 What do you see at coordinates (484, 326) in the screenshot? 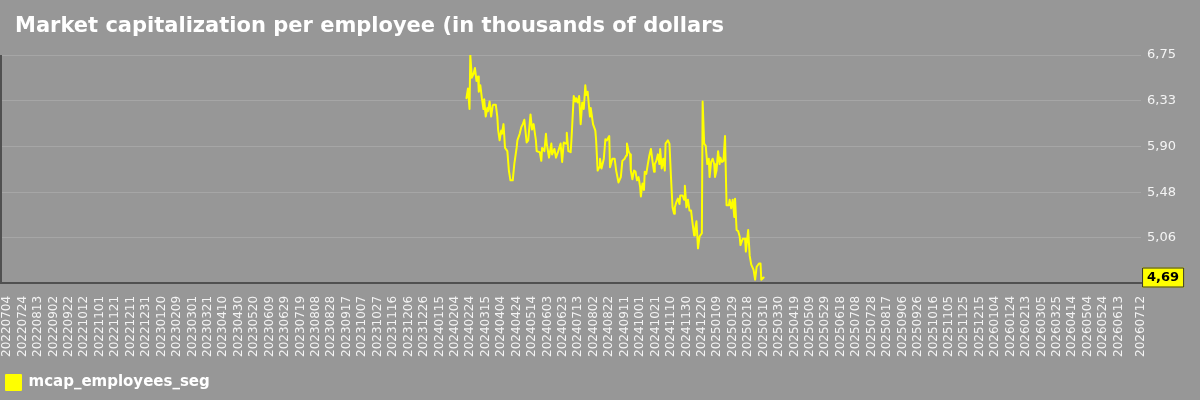
I see `x-tick-label: 20240315` at bounding box center [484, 326].